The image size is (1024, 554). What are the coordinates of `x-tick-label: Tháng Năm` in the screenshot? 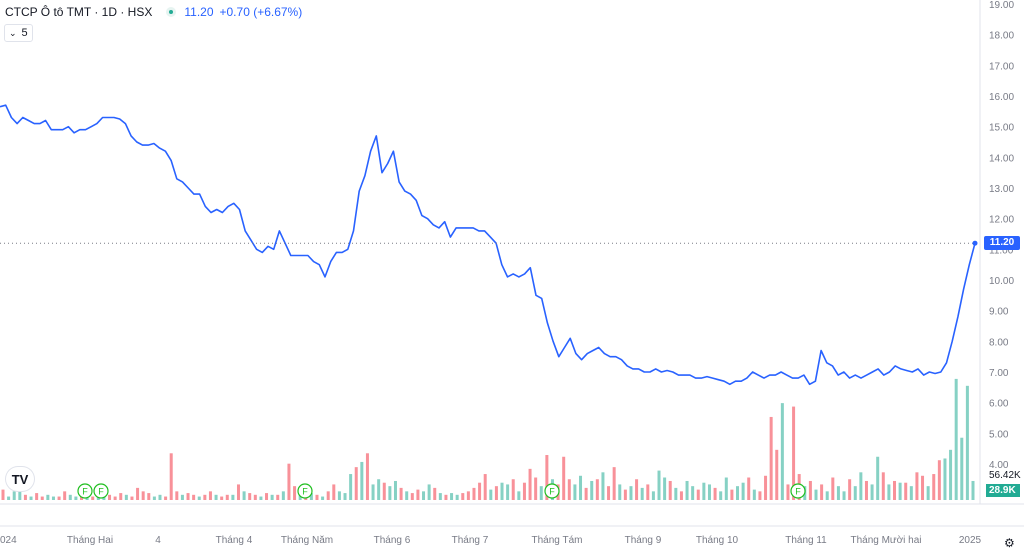 It's located at (307, 540).